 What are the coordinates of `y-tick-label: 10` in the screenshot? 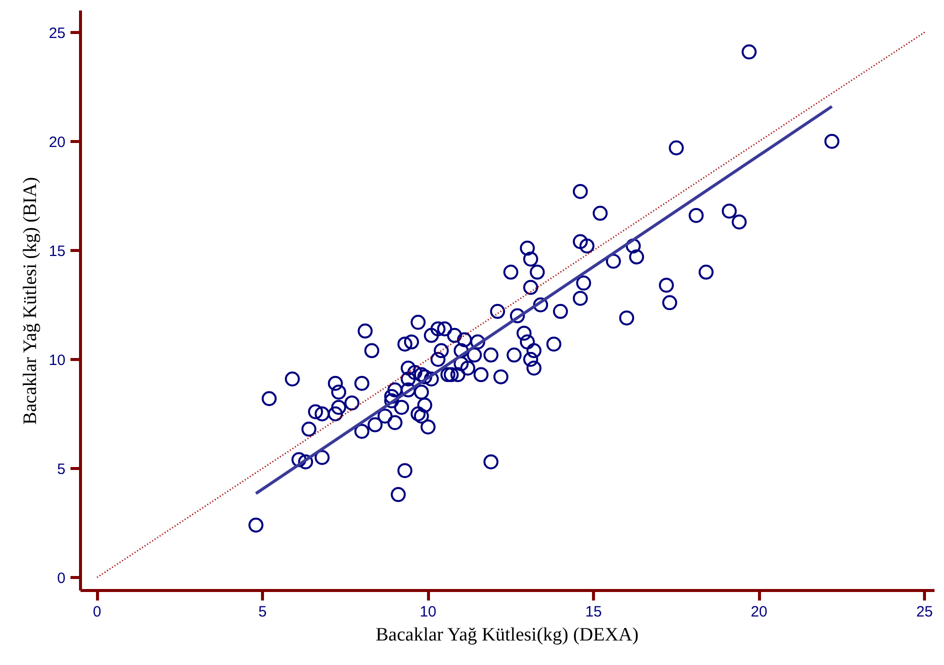 It's located at (57, 360).